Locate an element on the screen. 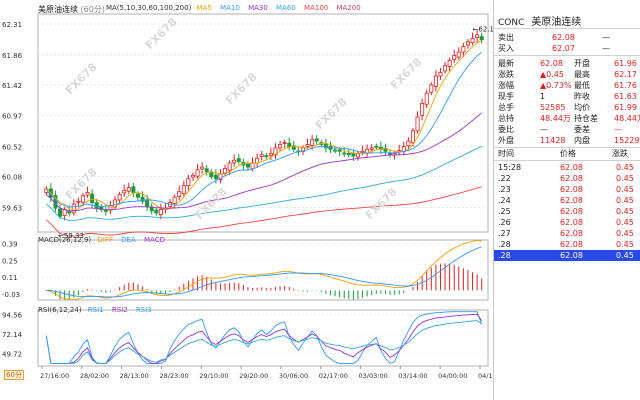 The height and width of the screenshot is (400, 640). x-tick-label: 28/13:00 is located at coordinates (134, 376).